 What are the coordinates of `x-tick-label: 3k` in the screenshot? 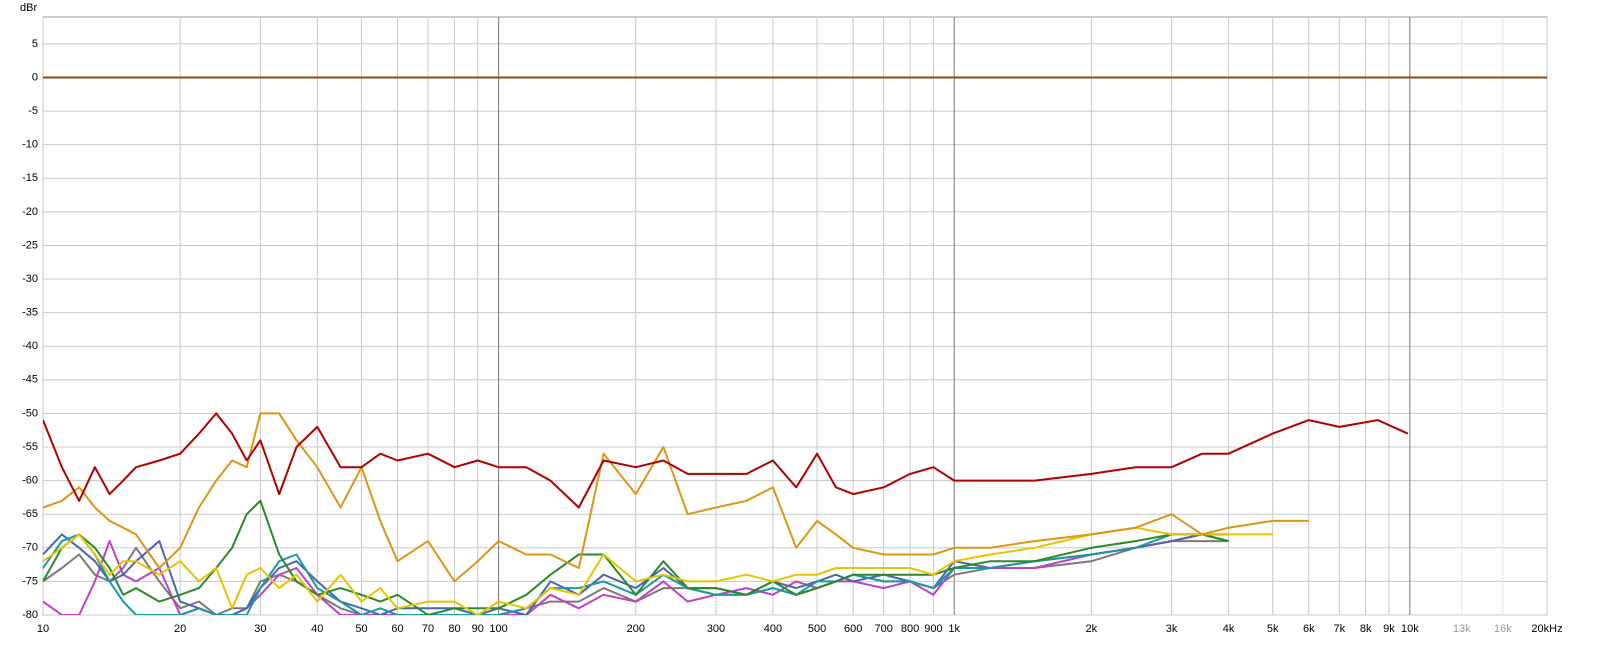 It's located at (1172, 629).